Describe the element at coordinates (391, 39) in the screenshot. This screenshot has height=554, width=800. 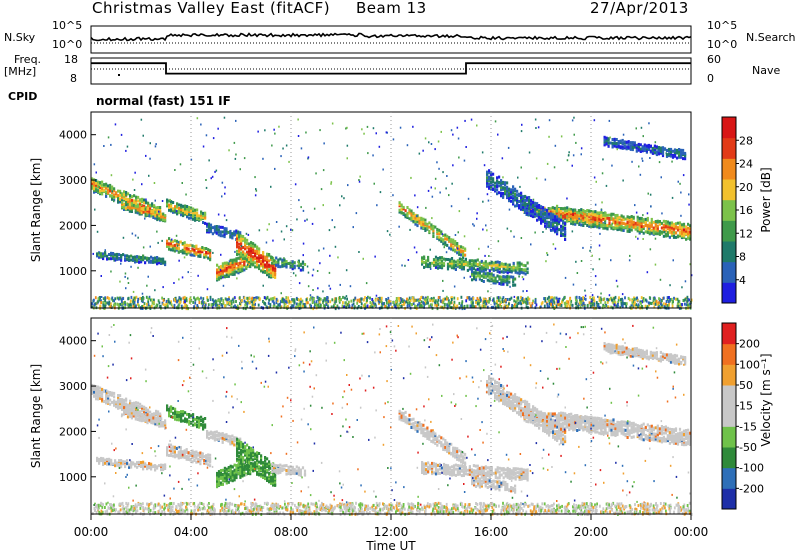
I see `sky-panel-frame` at that location.